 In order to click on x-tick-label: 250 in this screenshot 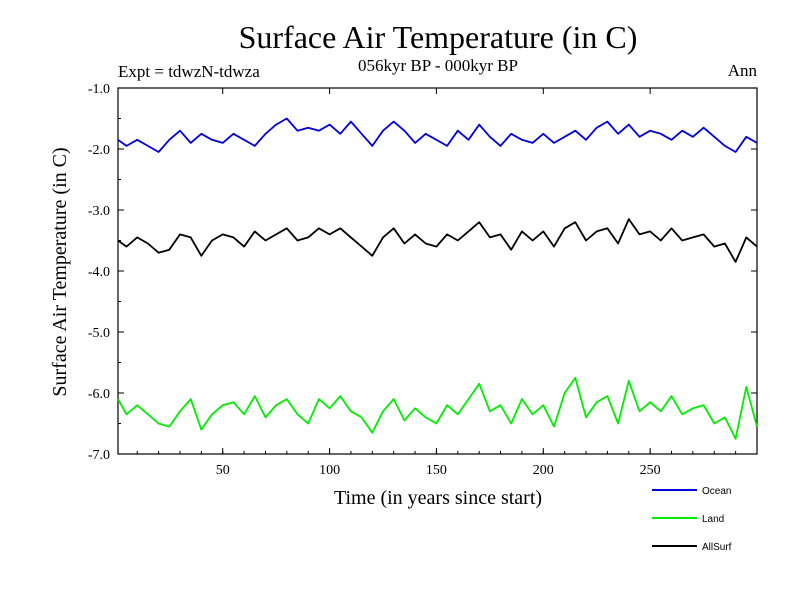, I will do `click(650, 470)`.